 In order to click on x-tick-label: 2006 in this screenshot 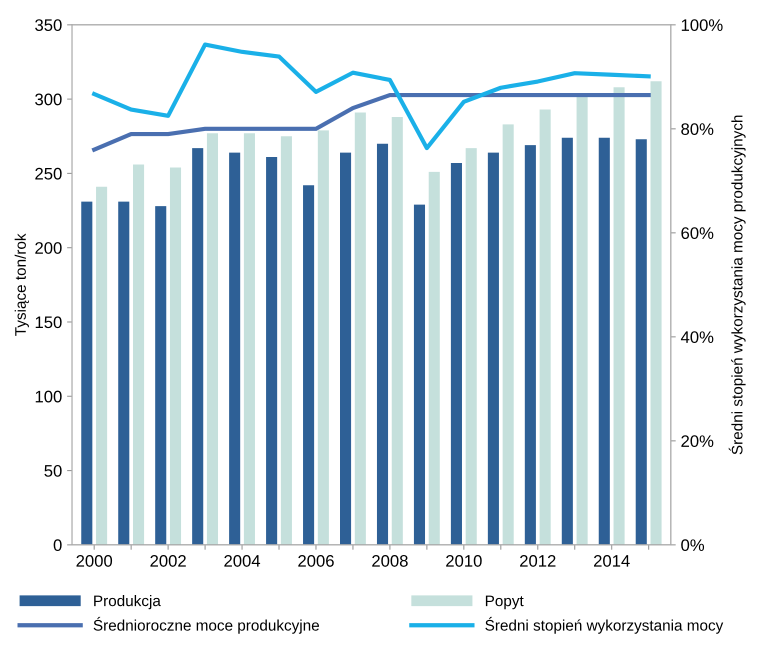, I will do `click(316, 561)`.